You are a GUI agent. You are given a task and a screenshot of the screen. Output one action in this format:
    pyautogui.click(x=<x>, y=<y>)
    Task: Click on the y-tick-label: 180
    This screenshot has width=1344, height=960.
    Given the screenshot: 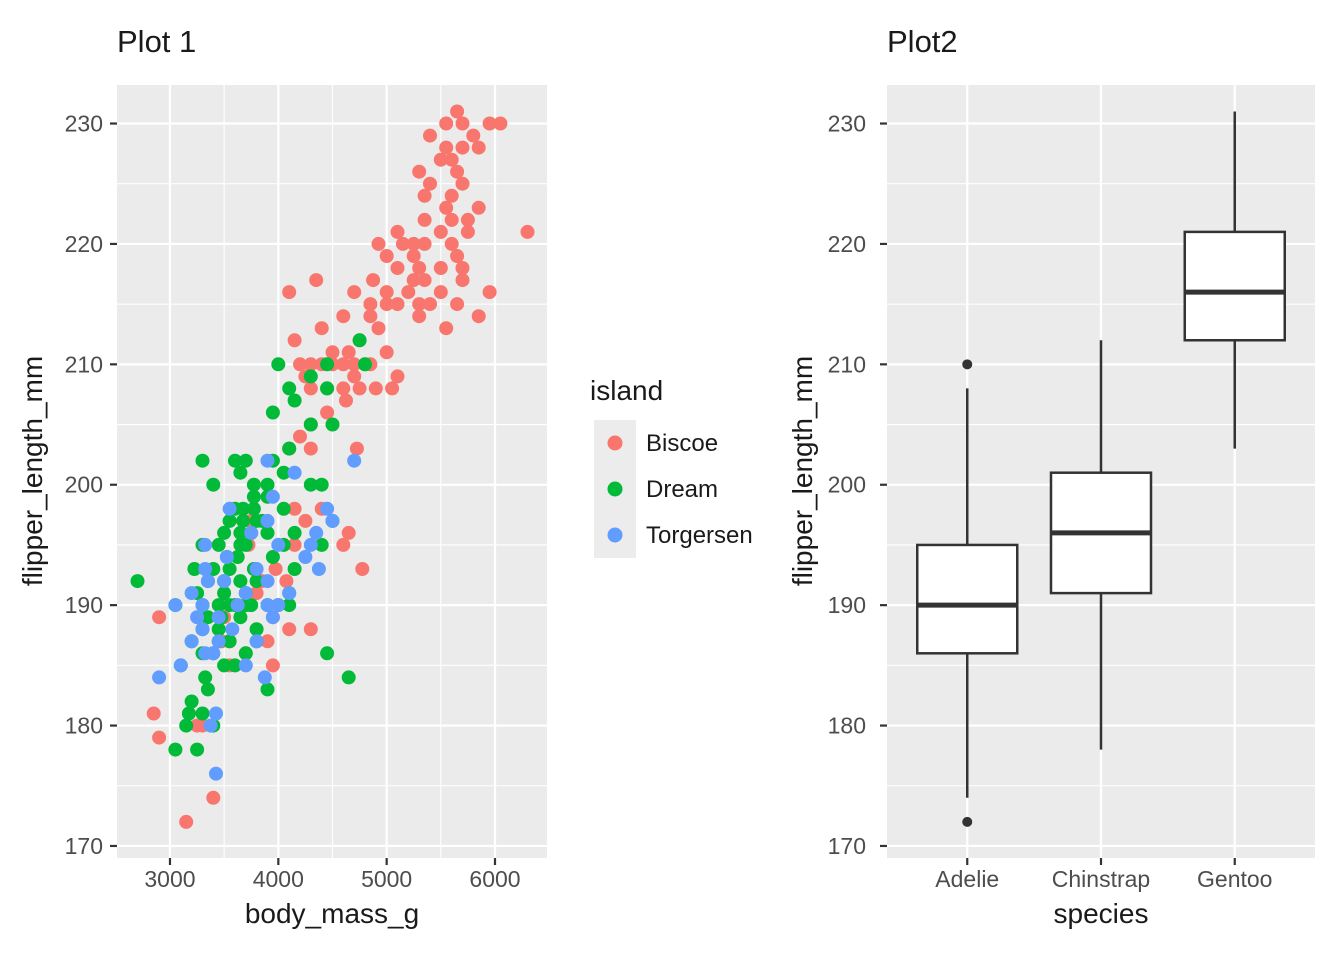 What is the action you would take?
    pyautogui.click(x=84, y=726)
    